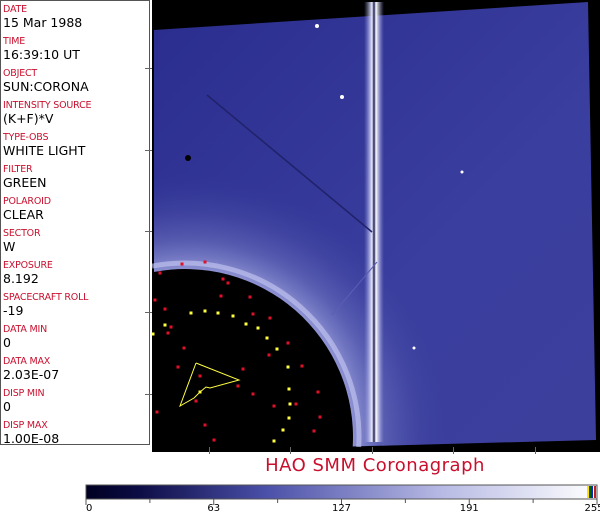 This screenshot has height=512, width=600. I want to click on field-label: OBJECT, so click(20, 73).